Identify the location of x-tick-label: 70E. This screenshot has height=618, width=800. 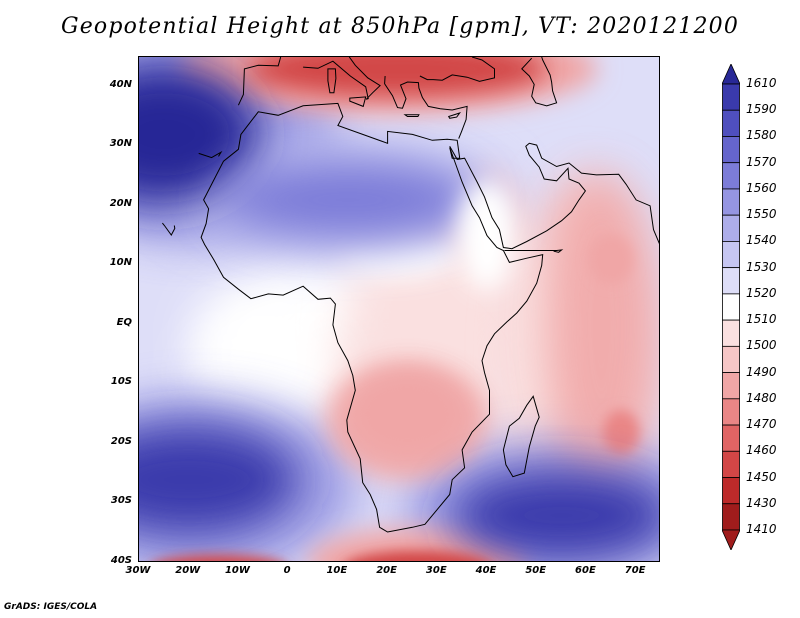
(635, 570).